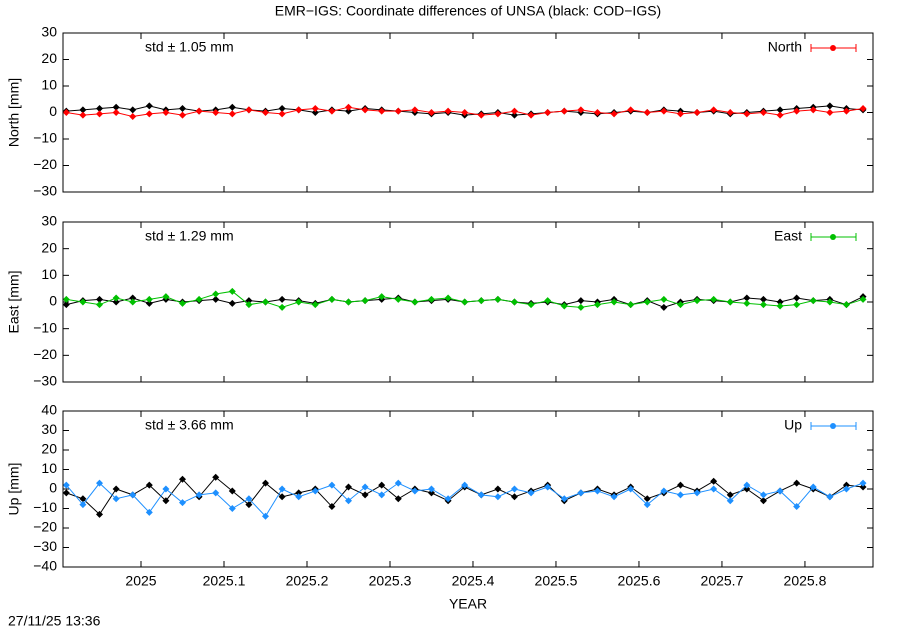 This screenshot has height=630, width=900. I want to click on timestamp: 27/11/25 13:36, so click(54, 621).